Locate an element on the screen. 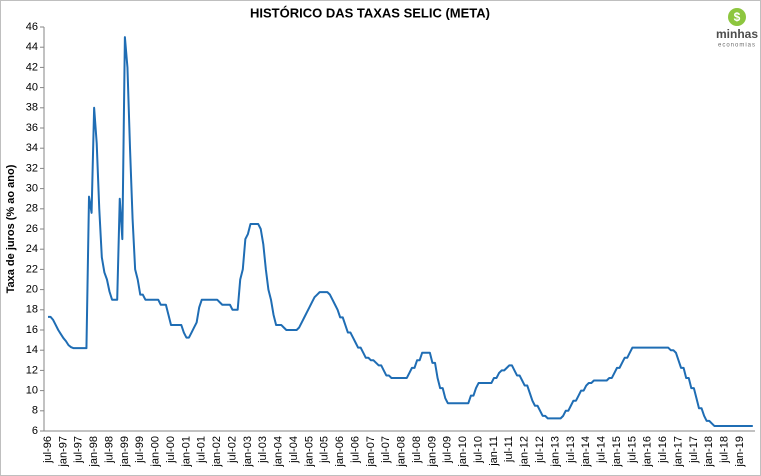  x-tick-label: jul-16 is located at coordinates (663, 450).